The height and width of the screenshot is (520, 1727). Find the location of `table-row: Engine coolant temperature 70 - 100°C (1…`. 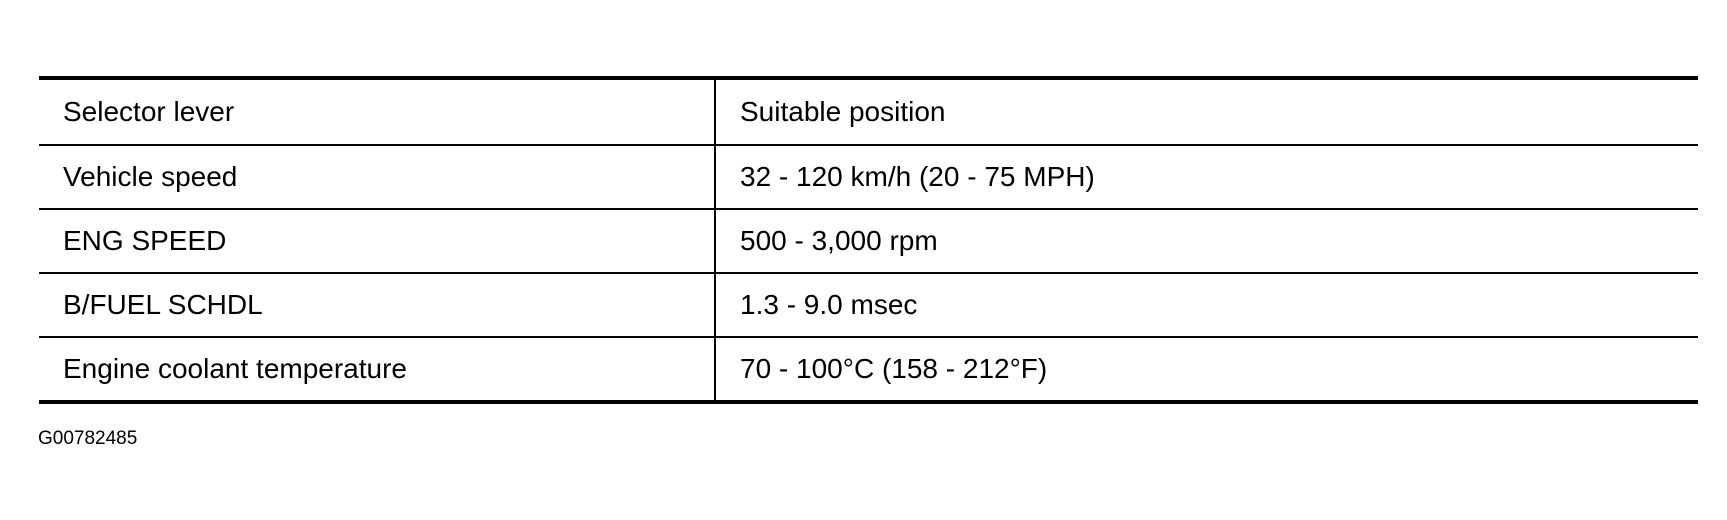

table-row: Engine coolant temperature 70 - 100°C (1… is located at coordinates (868, 368).